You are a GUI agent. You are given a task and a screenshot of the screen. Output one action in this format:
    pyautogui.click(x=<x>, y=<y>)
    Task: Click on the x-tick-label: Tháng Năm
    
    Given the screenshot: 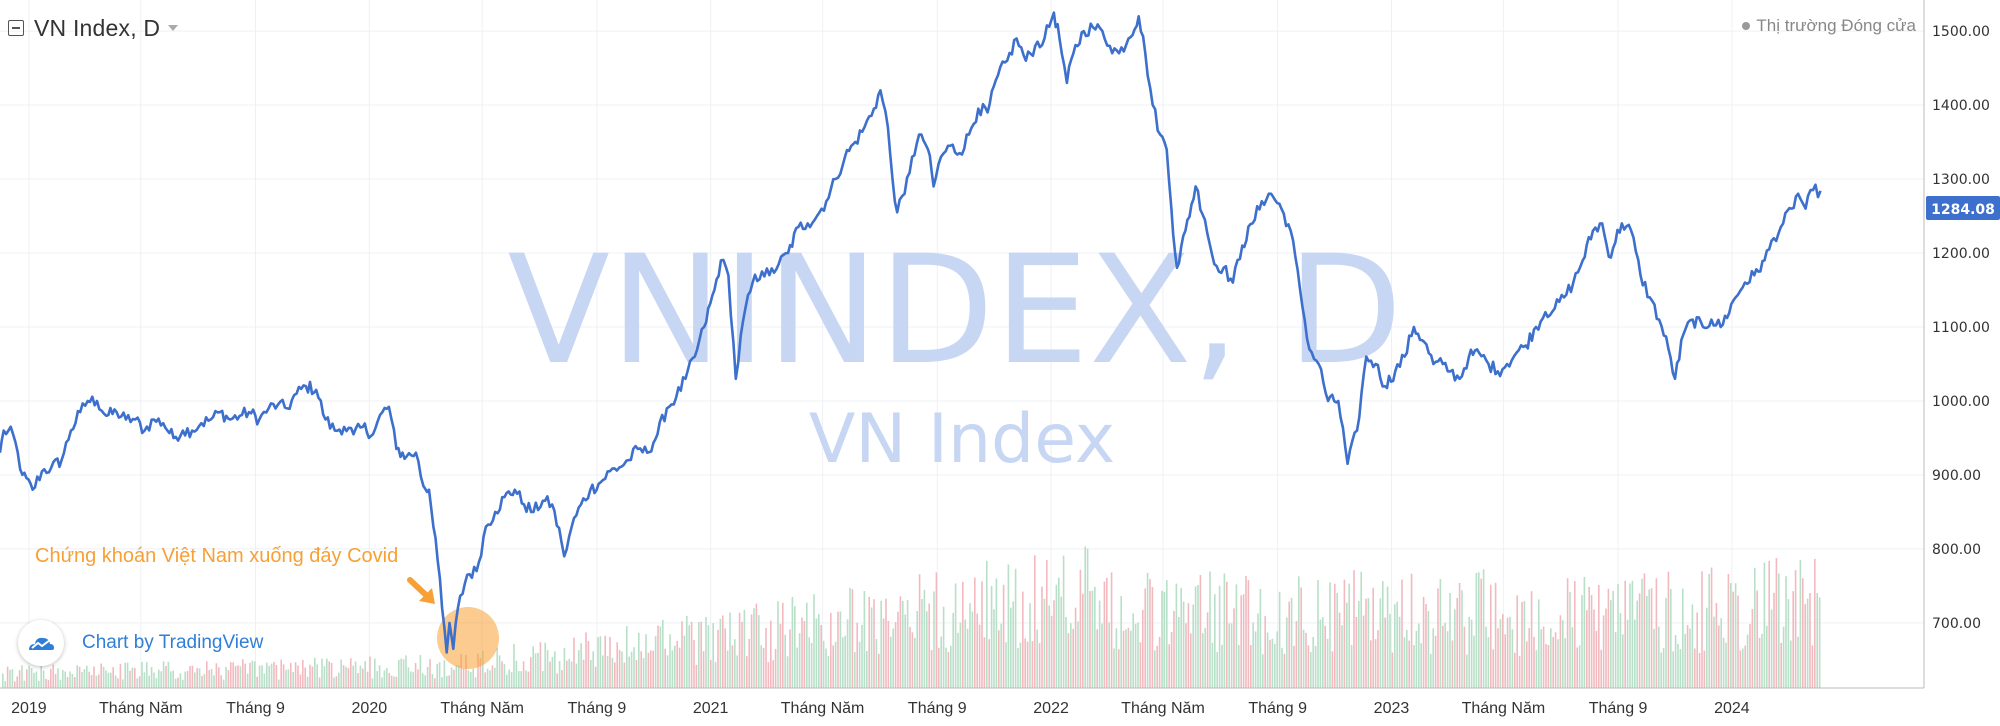 What is the action you would take?
    pyautogui.click(x=1163, y=708)
    